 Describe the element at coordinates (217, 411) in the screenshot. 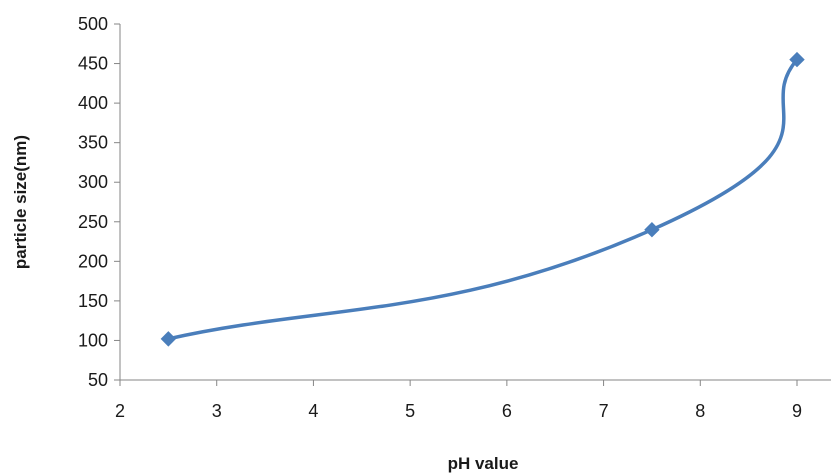

I see `x-tick-label: 3` at that location.